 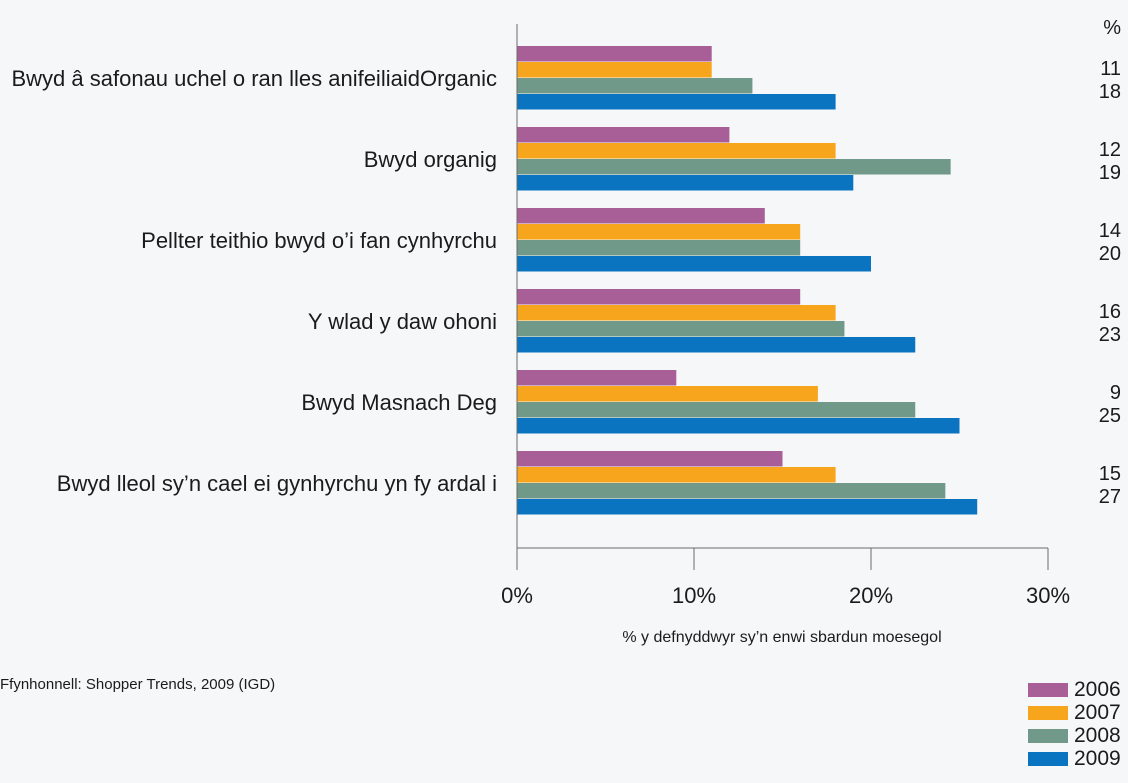 What do you see at coordinates (1110, 254) in the screenshot?
I see `side-label-second: 20` at bounding box center [1110, 254].